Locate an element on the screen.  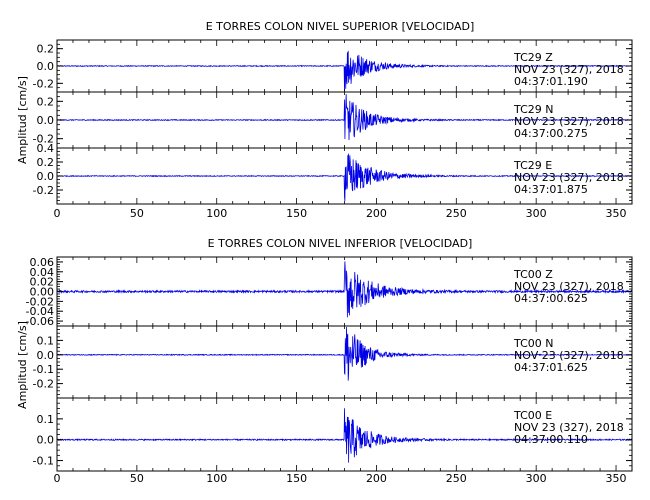
y-tick-label: -0.02 is located at coordinates (40, 301).